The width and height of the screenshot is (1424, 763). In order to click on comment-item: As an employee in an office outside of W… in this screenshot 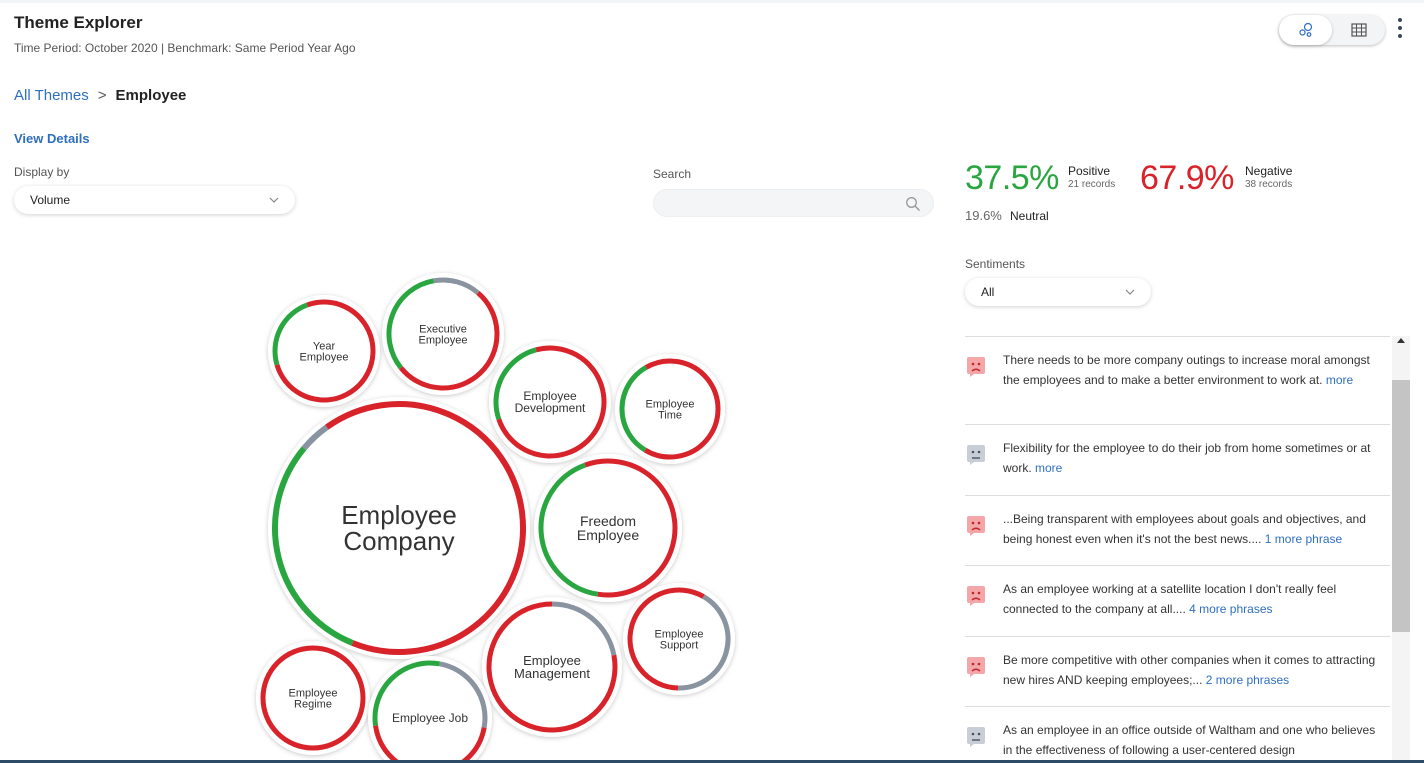, I will do `click(1177, 734)`.